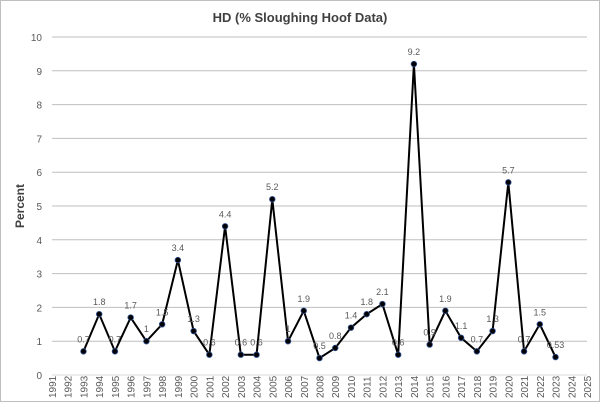  I want to click on data-label: 0.53, so click(556, 345).